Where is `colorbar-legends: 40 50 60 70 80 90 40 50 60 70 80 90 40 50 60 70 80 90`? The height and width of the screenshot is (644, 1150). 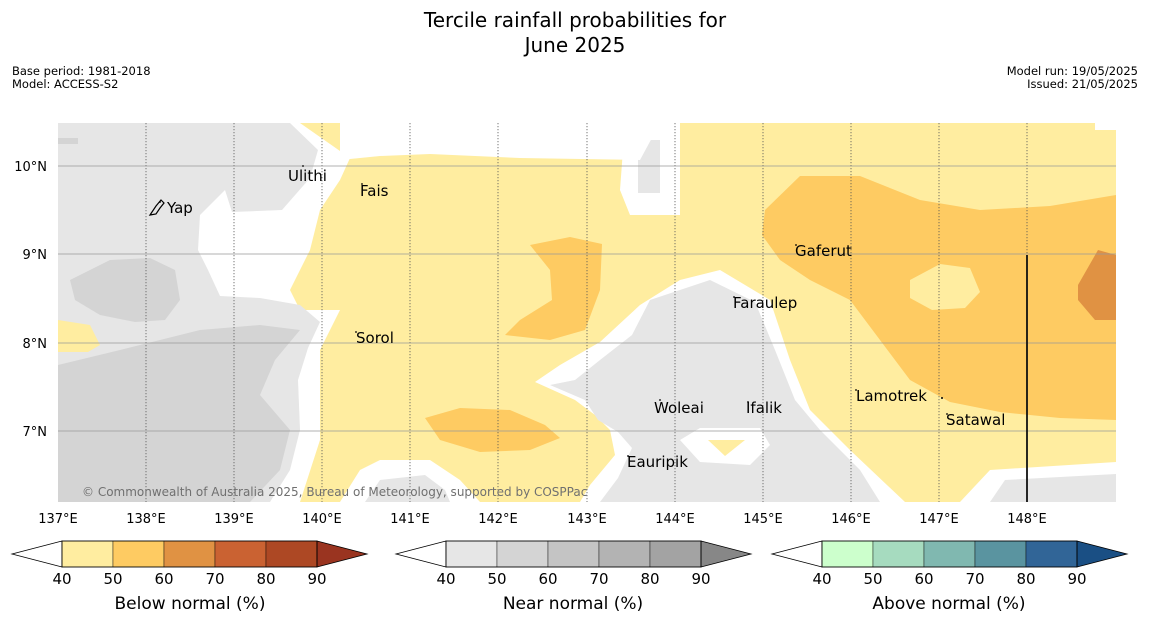
colorbar-legends: 40 50 60 70 80 90 40 50 60 70 80 90 40 50 60 70 80 90 is located at coordinates (569, 564).